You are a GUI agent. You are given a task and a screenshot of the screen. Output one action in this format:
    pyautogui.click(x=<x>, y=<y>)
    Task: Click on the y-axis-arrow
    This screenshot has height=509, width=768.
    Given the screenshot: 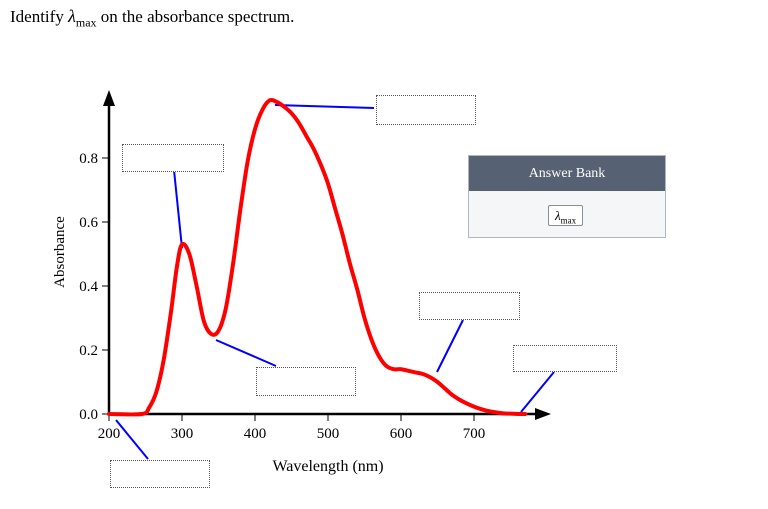 What is the action you would take?
    pyautogui.click(x=109, y=98)
    